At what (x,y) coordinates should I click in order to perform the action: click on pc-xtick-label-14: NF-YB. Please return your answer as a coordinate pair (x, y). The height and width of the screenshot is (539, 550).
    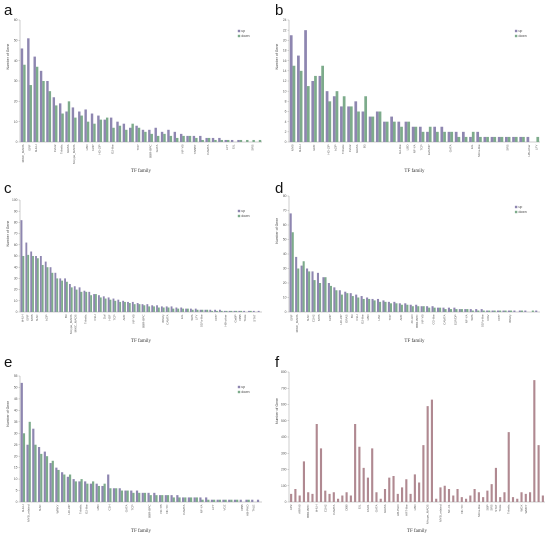
    Looking at the image, I should click on (134, 319).